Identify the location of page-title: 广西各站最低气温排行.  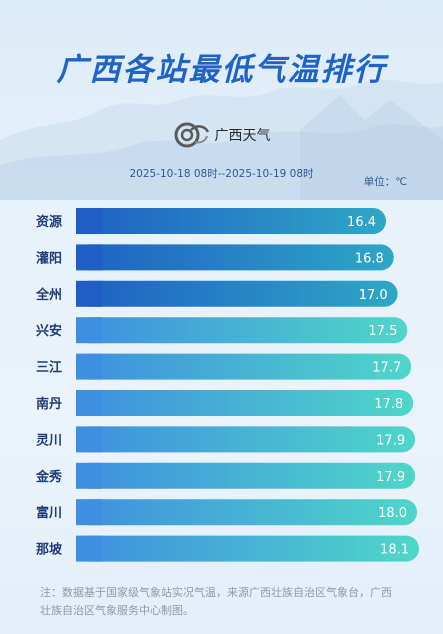
(221, 70).